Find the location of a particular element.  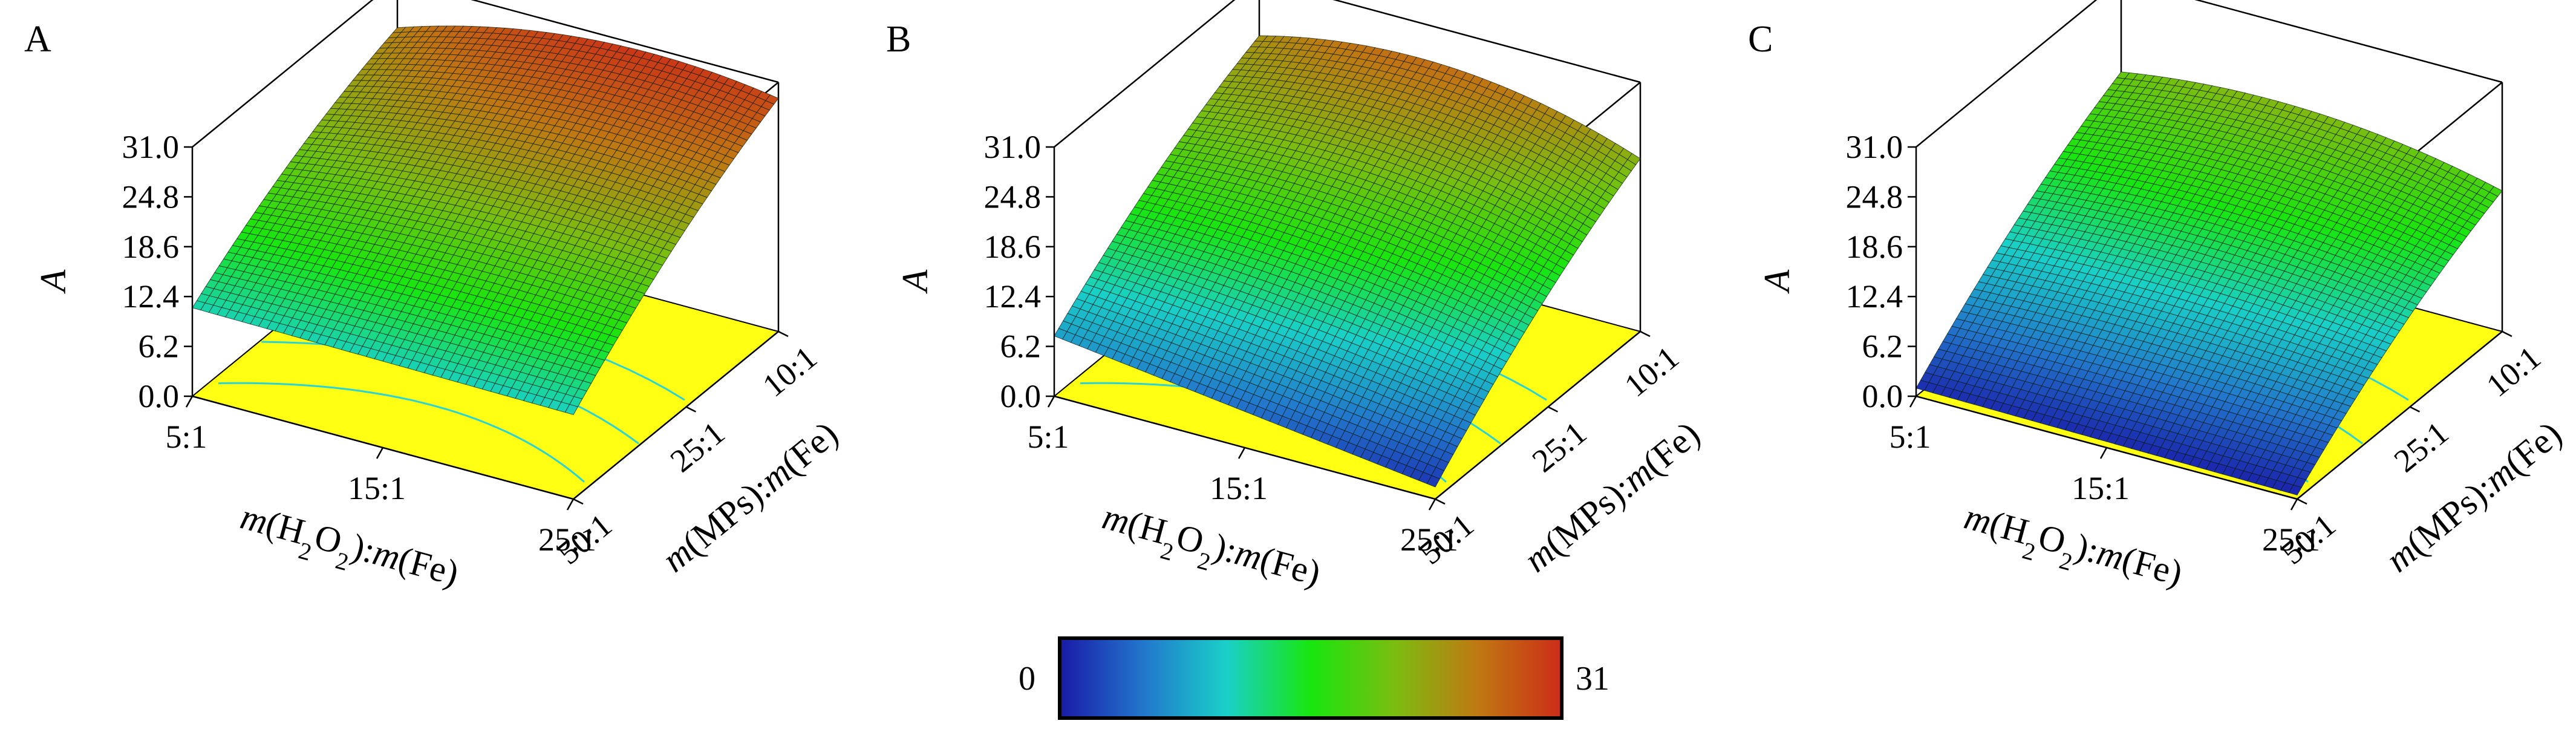

floor-contour is located at coordinates (401, 432).